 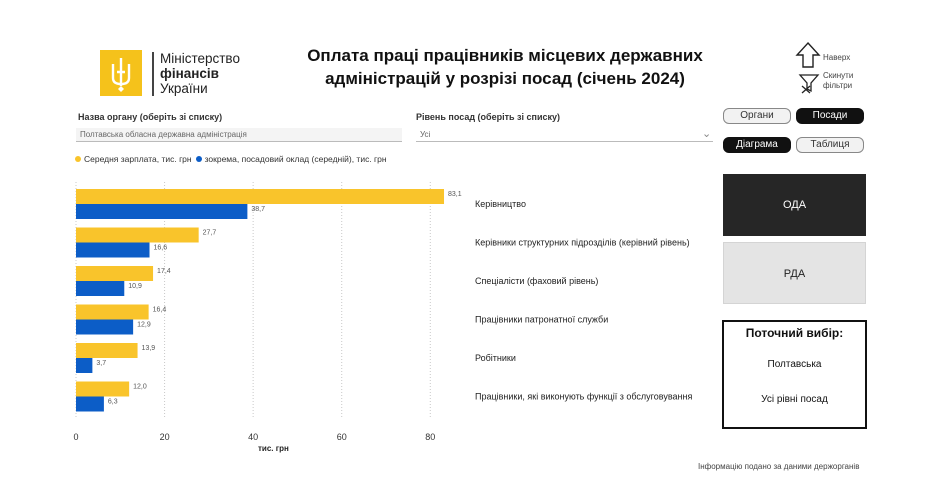 What do you see at coordinates (495, 358) in the screenshot?
I see `category-label: Робітники` at bounding box center [495, 358].